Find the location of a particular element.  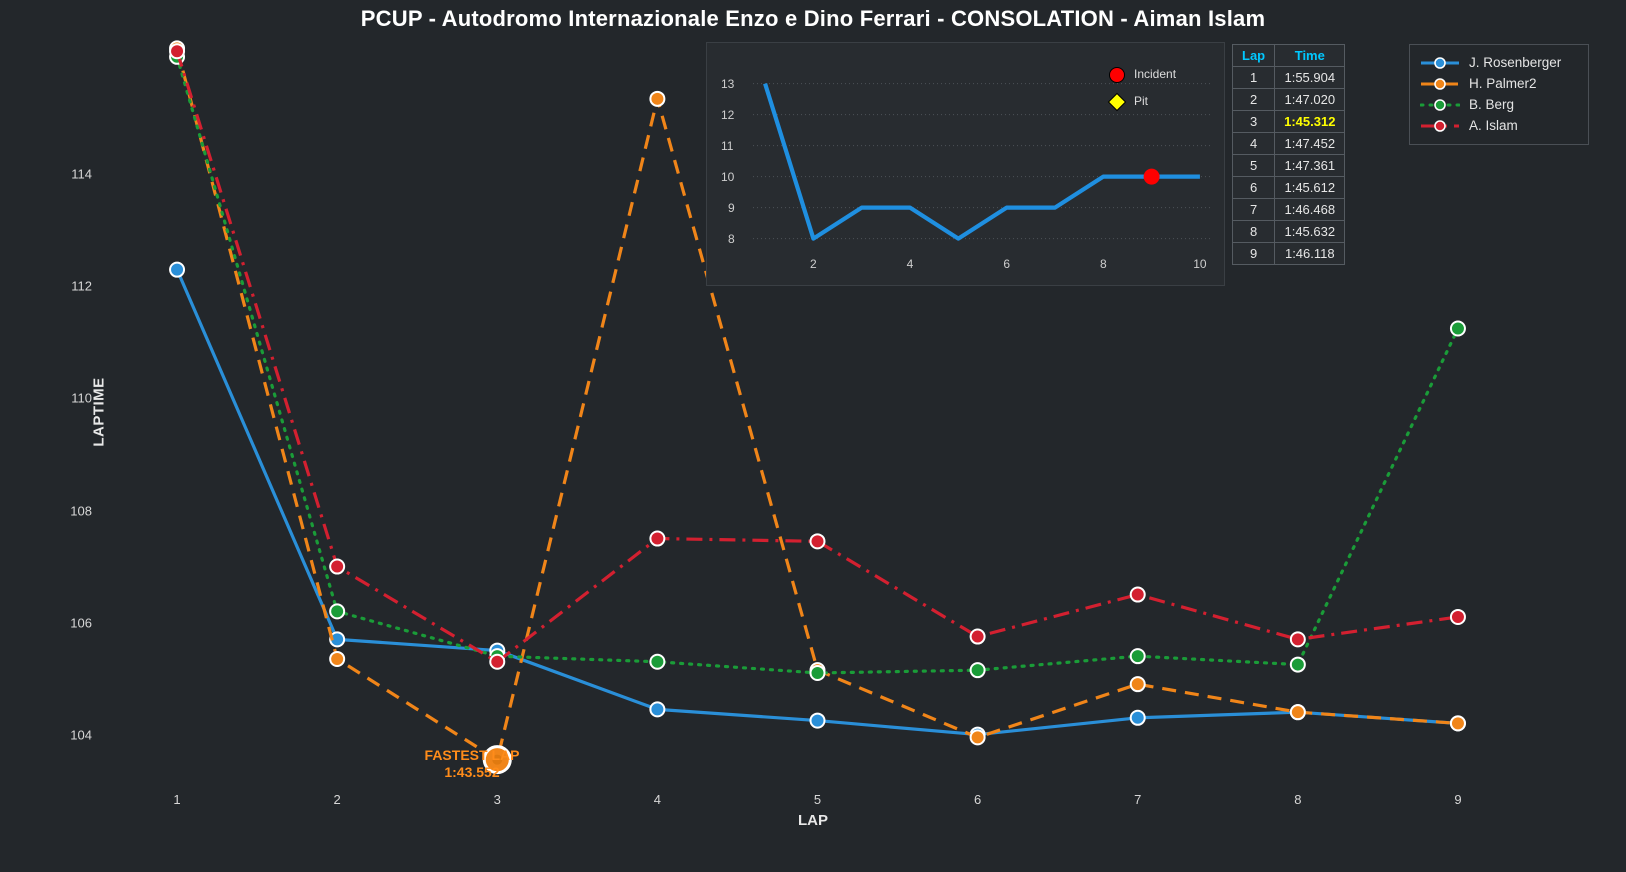

inset-x-tick: 8 is located at coordinates (1103, 264).